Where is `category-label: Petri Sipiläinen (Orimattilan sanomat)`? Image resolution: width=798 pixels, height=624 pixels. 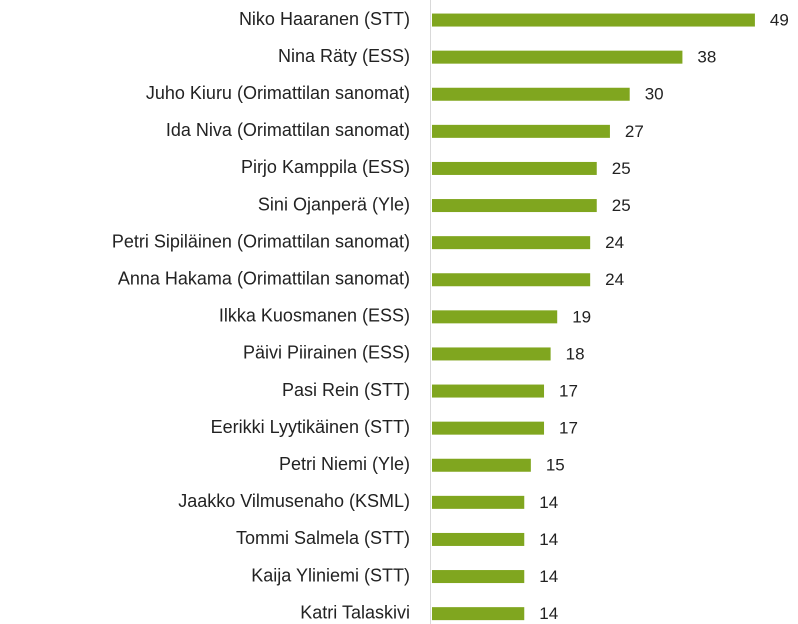 category-label: Petri Sipiläinen (Orimattilan sanomat) is located at coordinates (261, 241).